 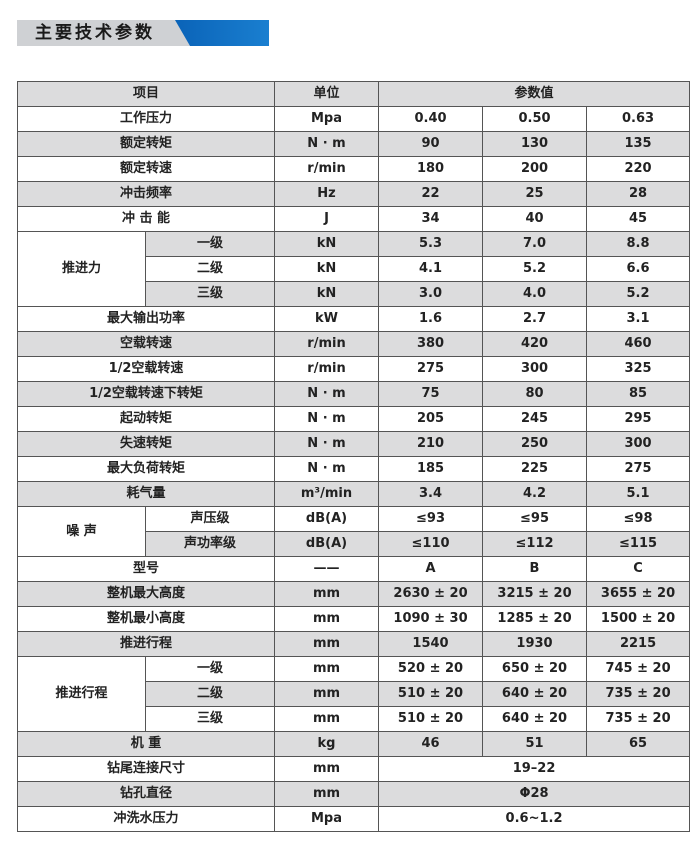 I want to click on table-row: 最大负荷转矩 N · m 185 225 275, so click(x=353, y=469).